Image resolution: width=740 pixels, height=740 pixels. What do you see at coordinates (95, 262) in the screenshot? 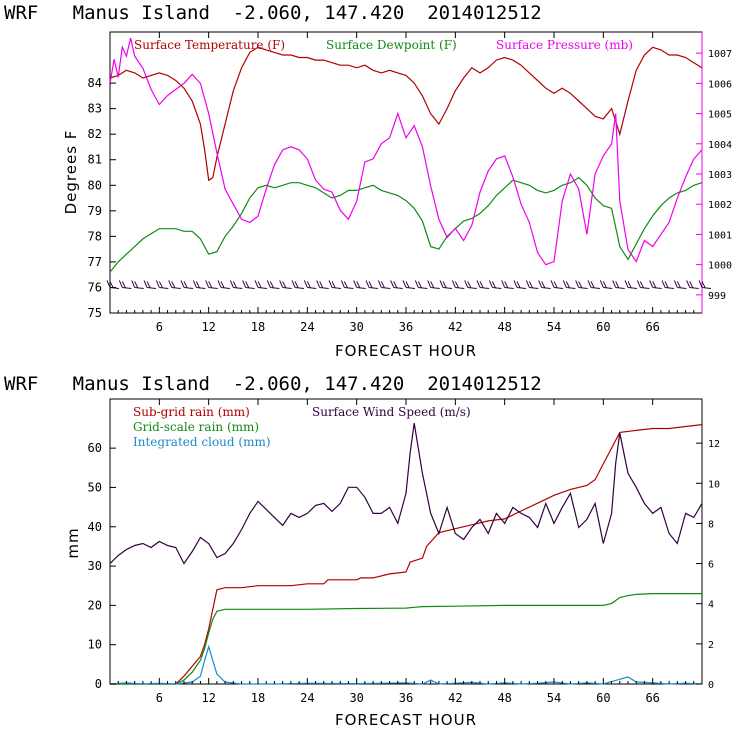
I see `y-tick-label: 77` at bounding box center [95, 262].